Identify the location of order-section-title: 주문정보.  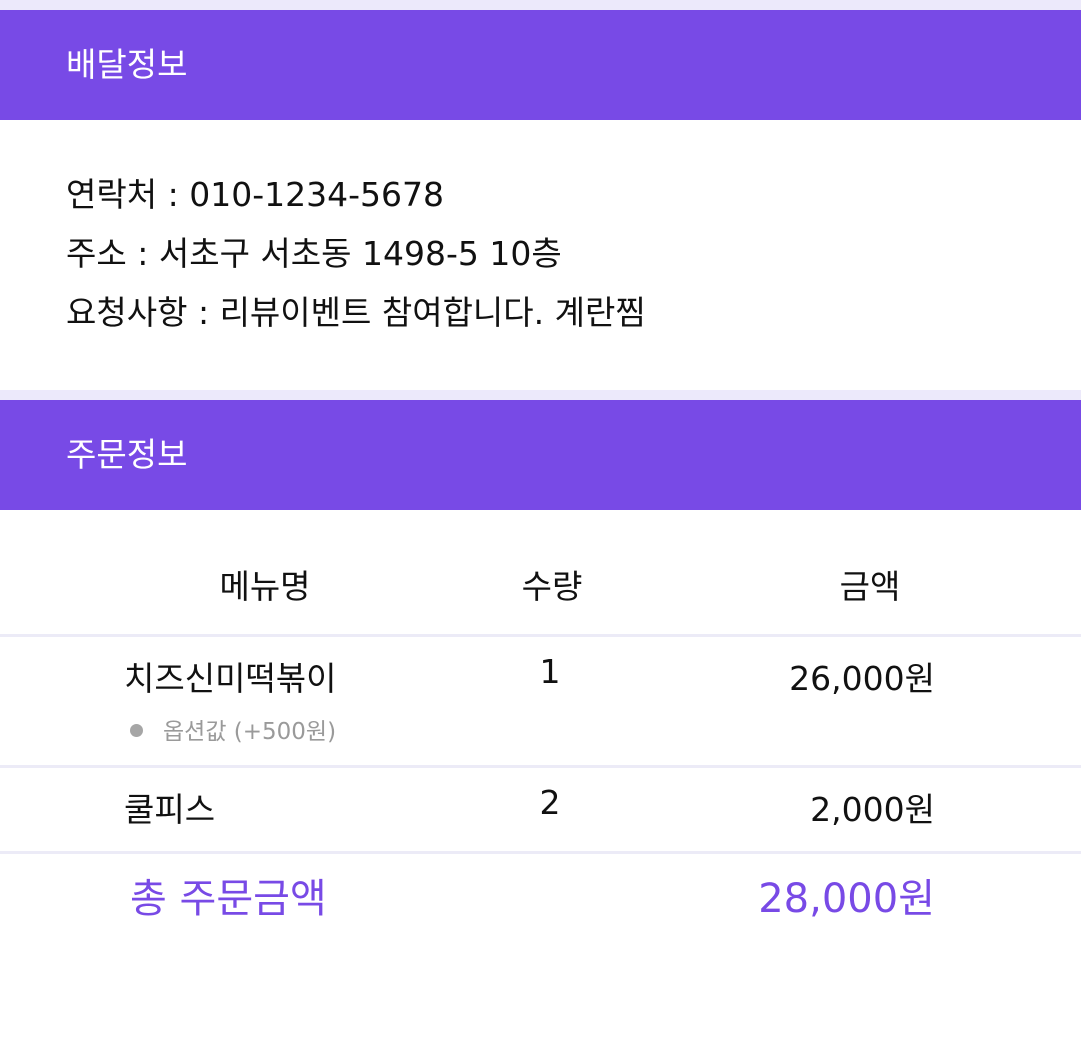
(127, 454).